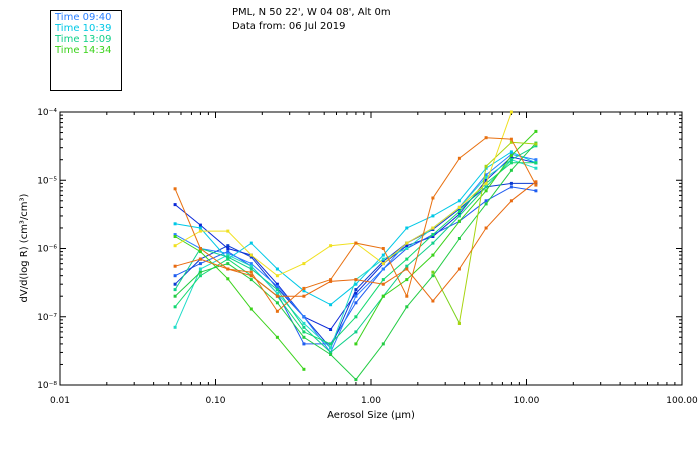 Image resolution: width=700 pixels, height=450 pixels. Describe the element at coordinates (47, 113) in the screenshot. I see `y-tick-label: 10⁻⁴` at that location.